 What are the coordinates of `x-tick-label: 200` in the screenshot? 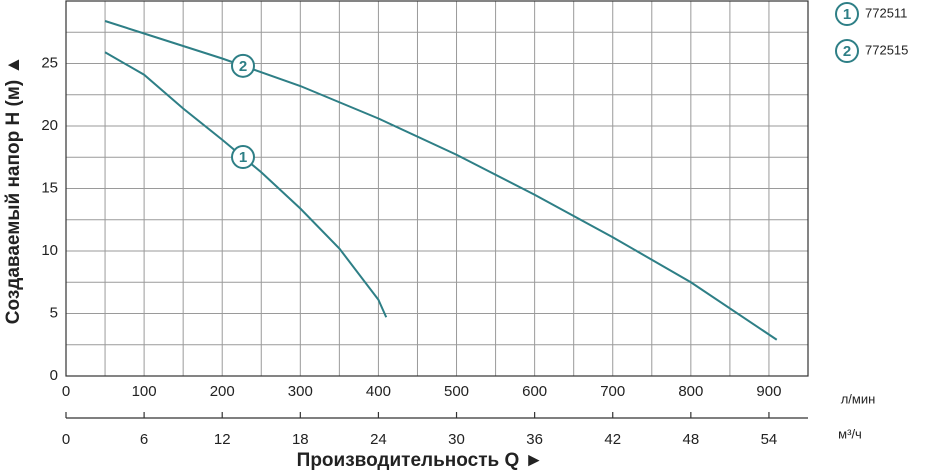 It's located at (222, 391).